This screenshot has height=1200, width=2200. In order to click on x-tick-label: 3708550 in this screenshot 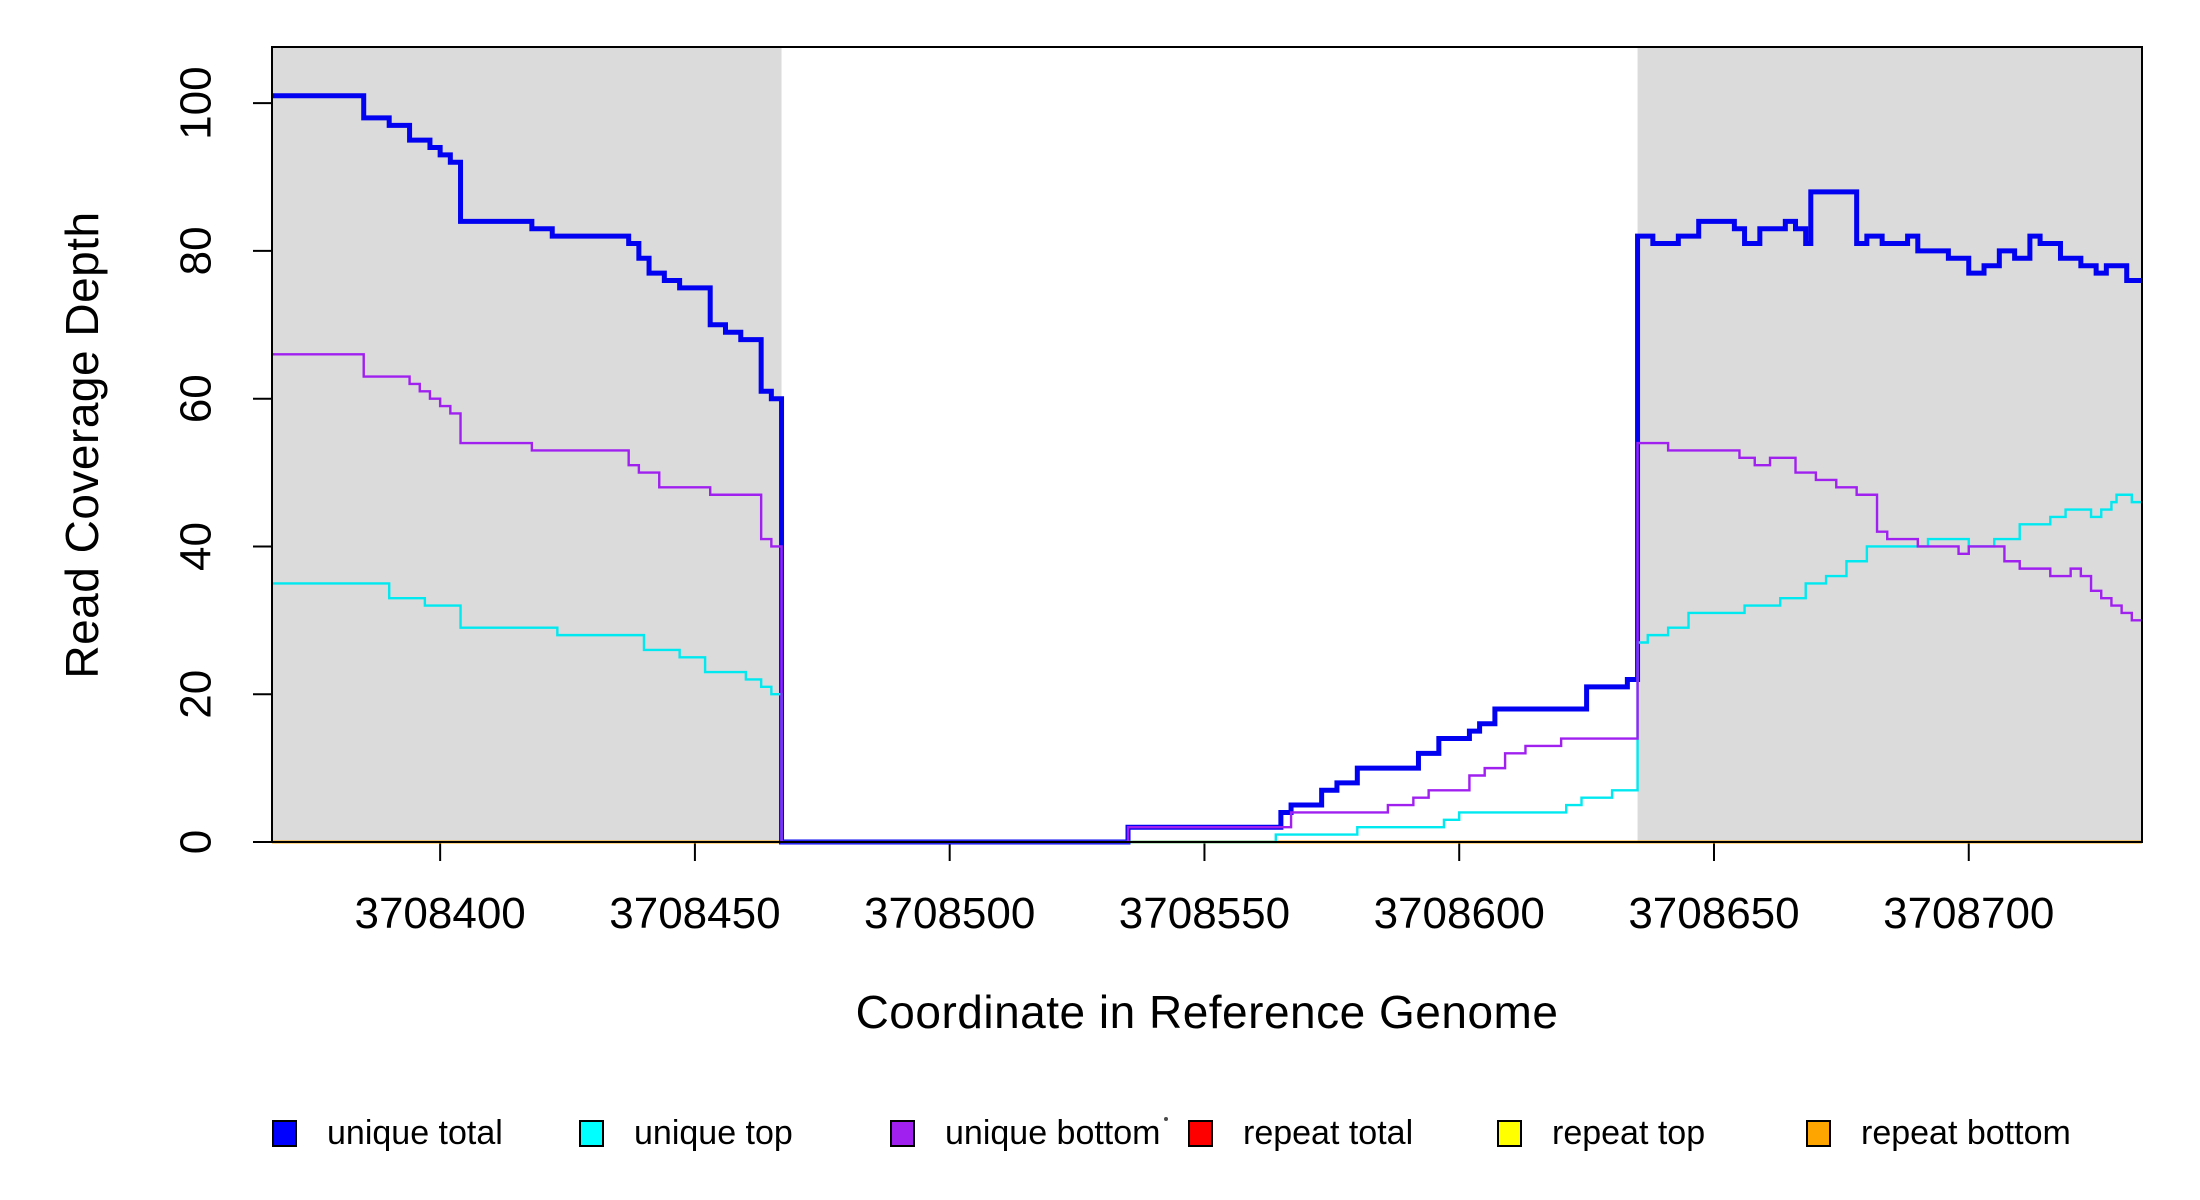, I will do `click(1204, 913)`.